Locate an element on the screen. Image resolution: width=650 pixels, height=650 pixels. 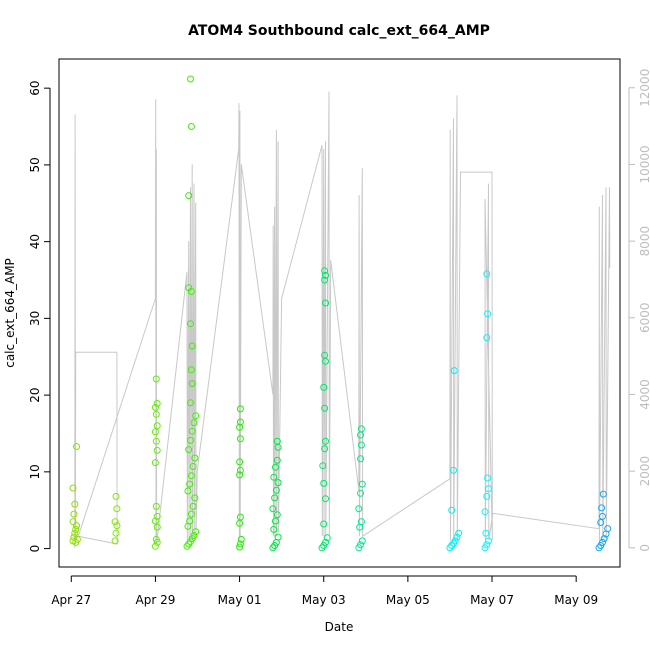
x-tick-label: May 01 is located at coordinates (240, 600).